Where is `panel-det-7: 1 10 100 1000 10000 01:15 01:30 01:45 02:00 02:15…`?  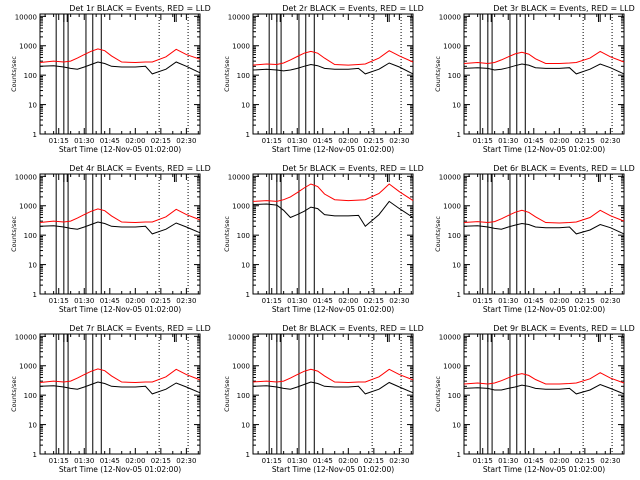
panel-det-7: 1 10 100 1000 10000 01:15 01:30 01:45 02:00 02:15… is located at coordinates (110, 399).